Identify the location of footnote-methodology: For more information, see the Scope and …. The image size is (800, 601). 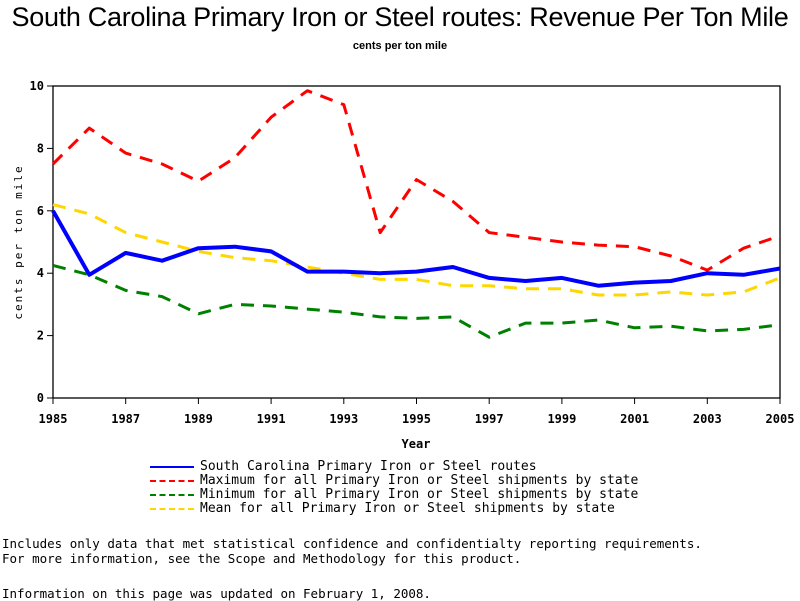
(352, 558).